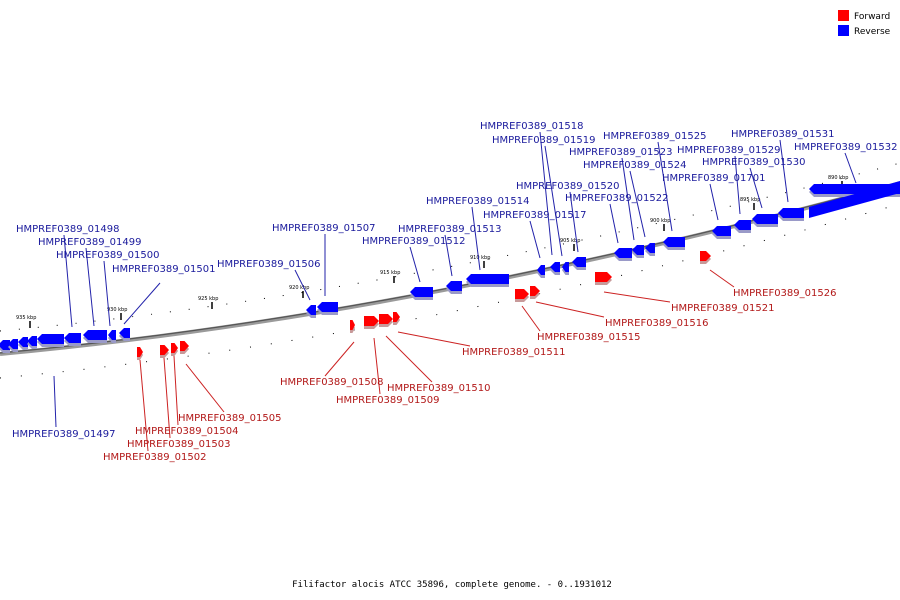  Describe the element at coordinates (654, 136) in the screenshot. I see `gene-label-reverse: HMPREF0389_01525` at that location.